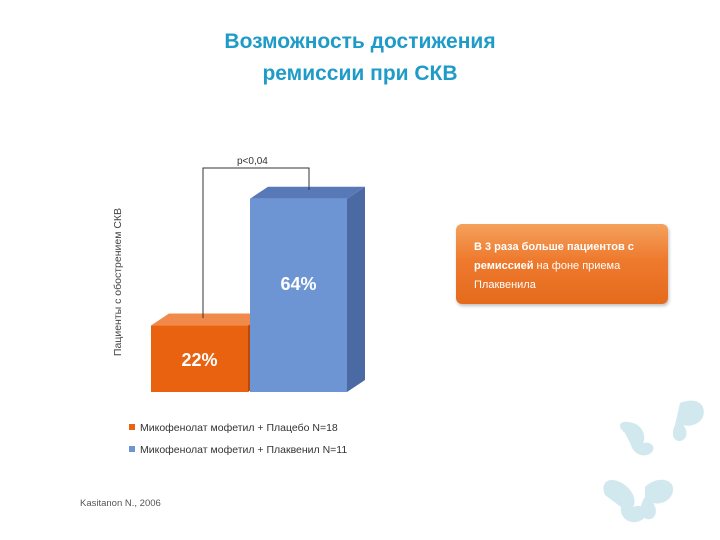  I want to click on p-value-annotation: p<0,04, so click(252, 161).